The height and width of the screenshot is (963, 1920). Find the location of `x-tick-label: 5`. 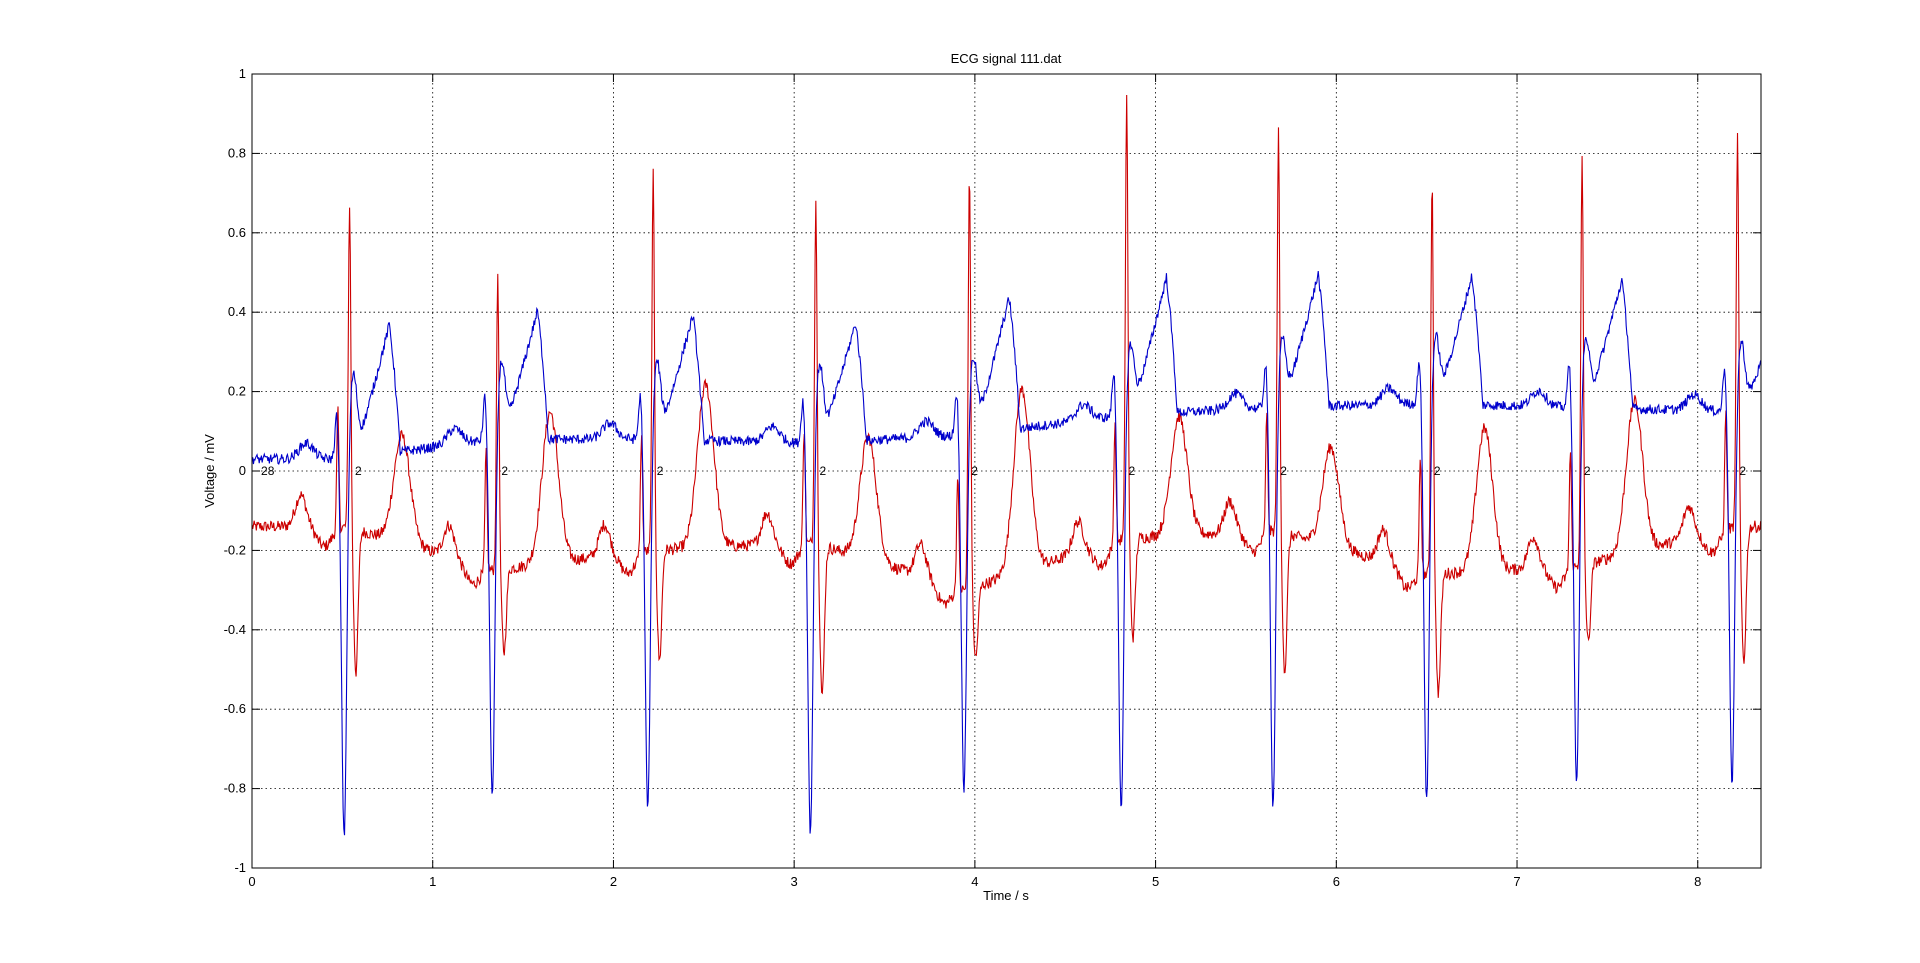

x-tick-label: 5 is located at coordinates (1155, 881).